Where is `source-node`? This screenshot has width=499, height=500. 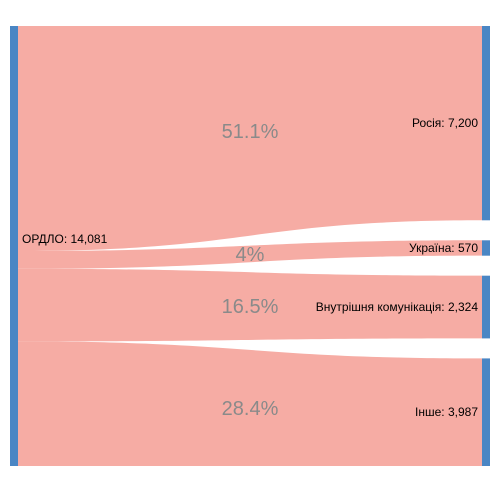
source-node is located at coordinates (14, 246).